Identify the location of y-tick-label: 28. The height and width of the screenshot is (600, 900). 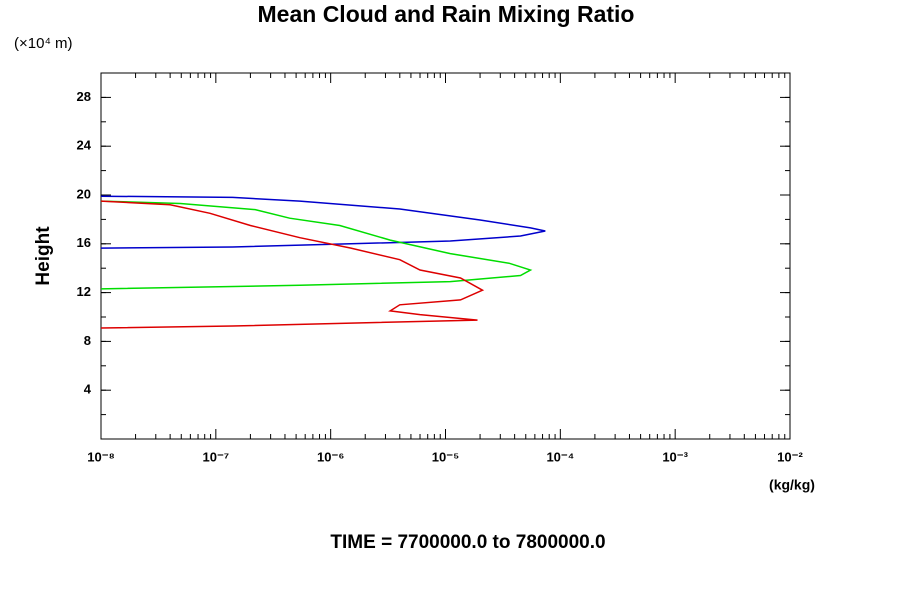
(84, 96).